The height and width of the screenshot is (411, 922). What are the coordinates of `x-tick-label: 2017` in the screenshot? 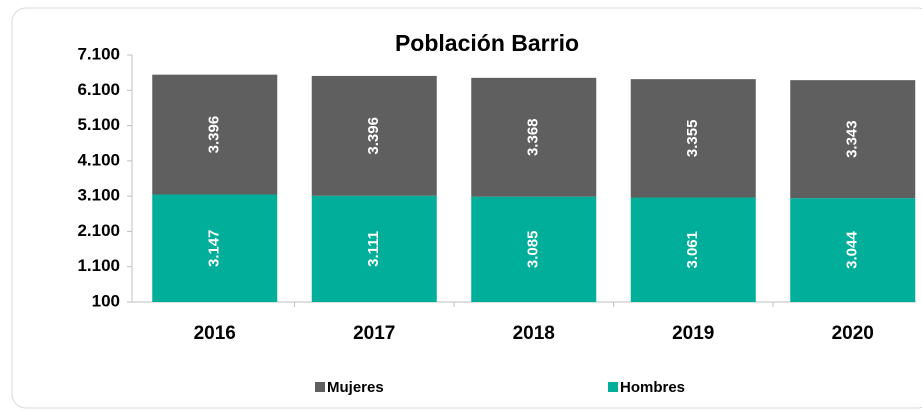 It's located at (374, 333).